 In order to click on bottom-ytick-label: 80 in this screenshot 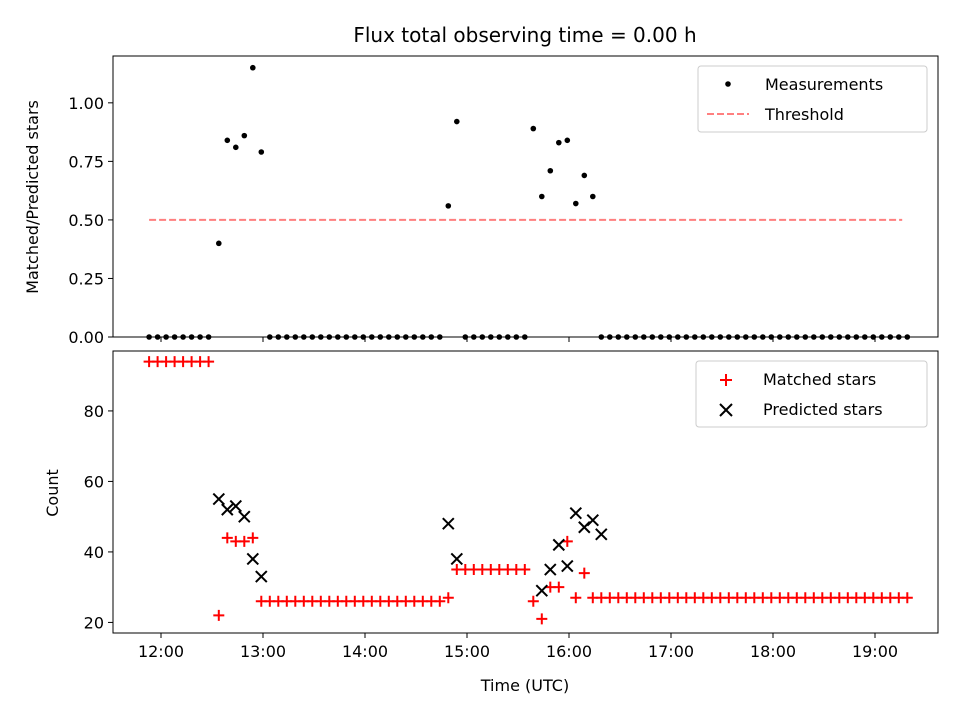, I will do `click(94, 411)`.